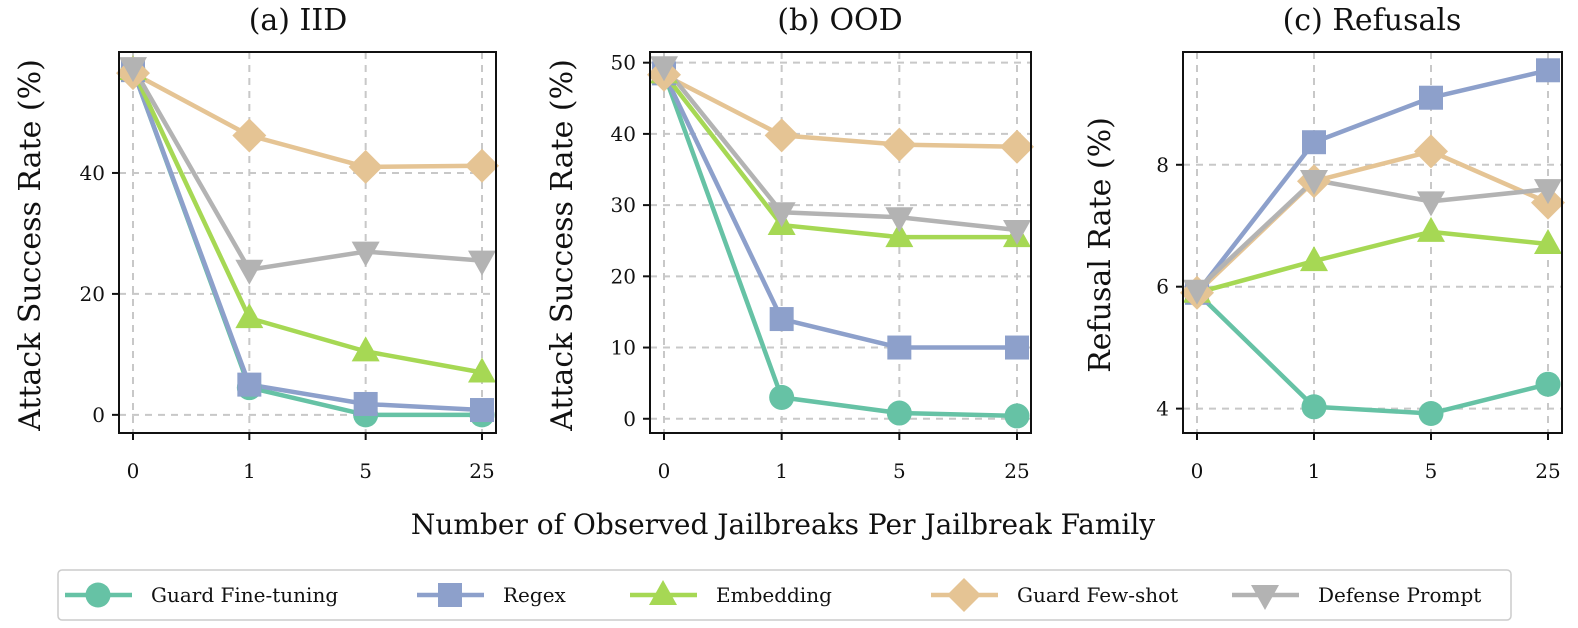 The image size is (1578, 628). I want to click on legend-item-defense-prompt: Defense Prompt, so click(1356, 596).